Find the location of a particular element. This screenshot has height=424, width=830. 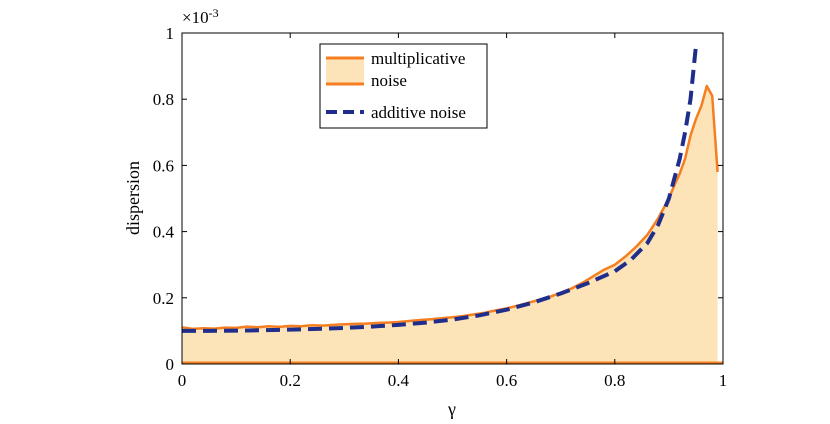

y-tick-label: 1 is located at coordinates (170, 33).